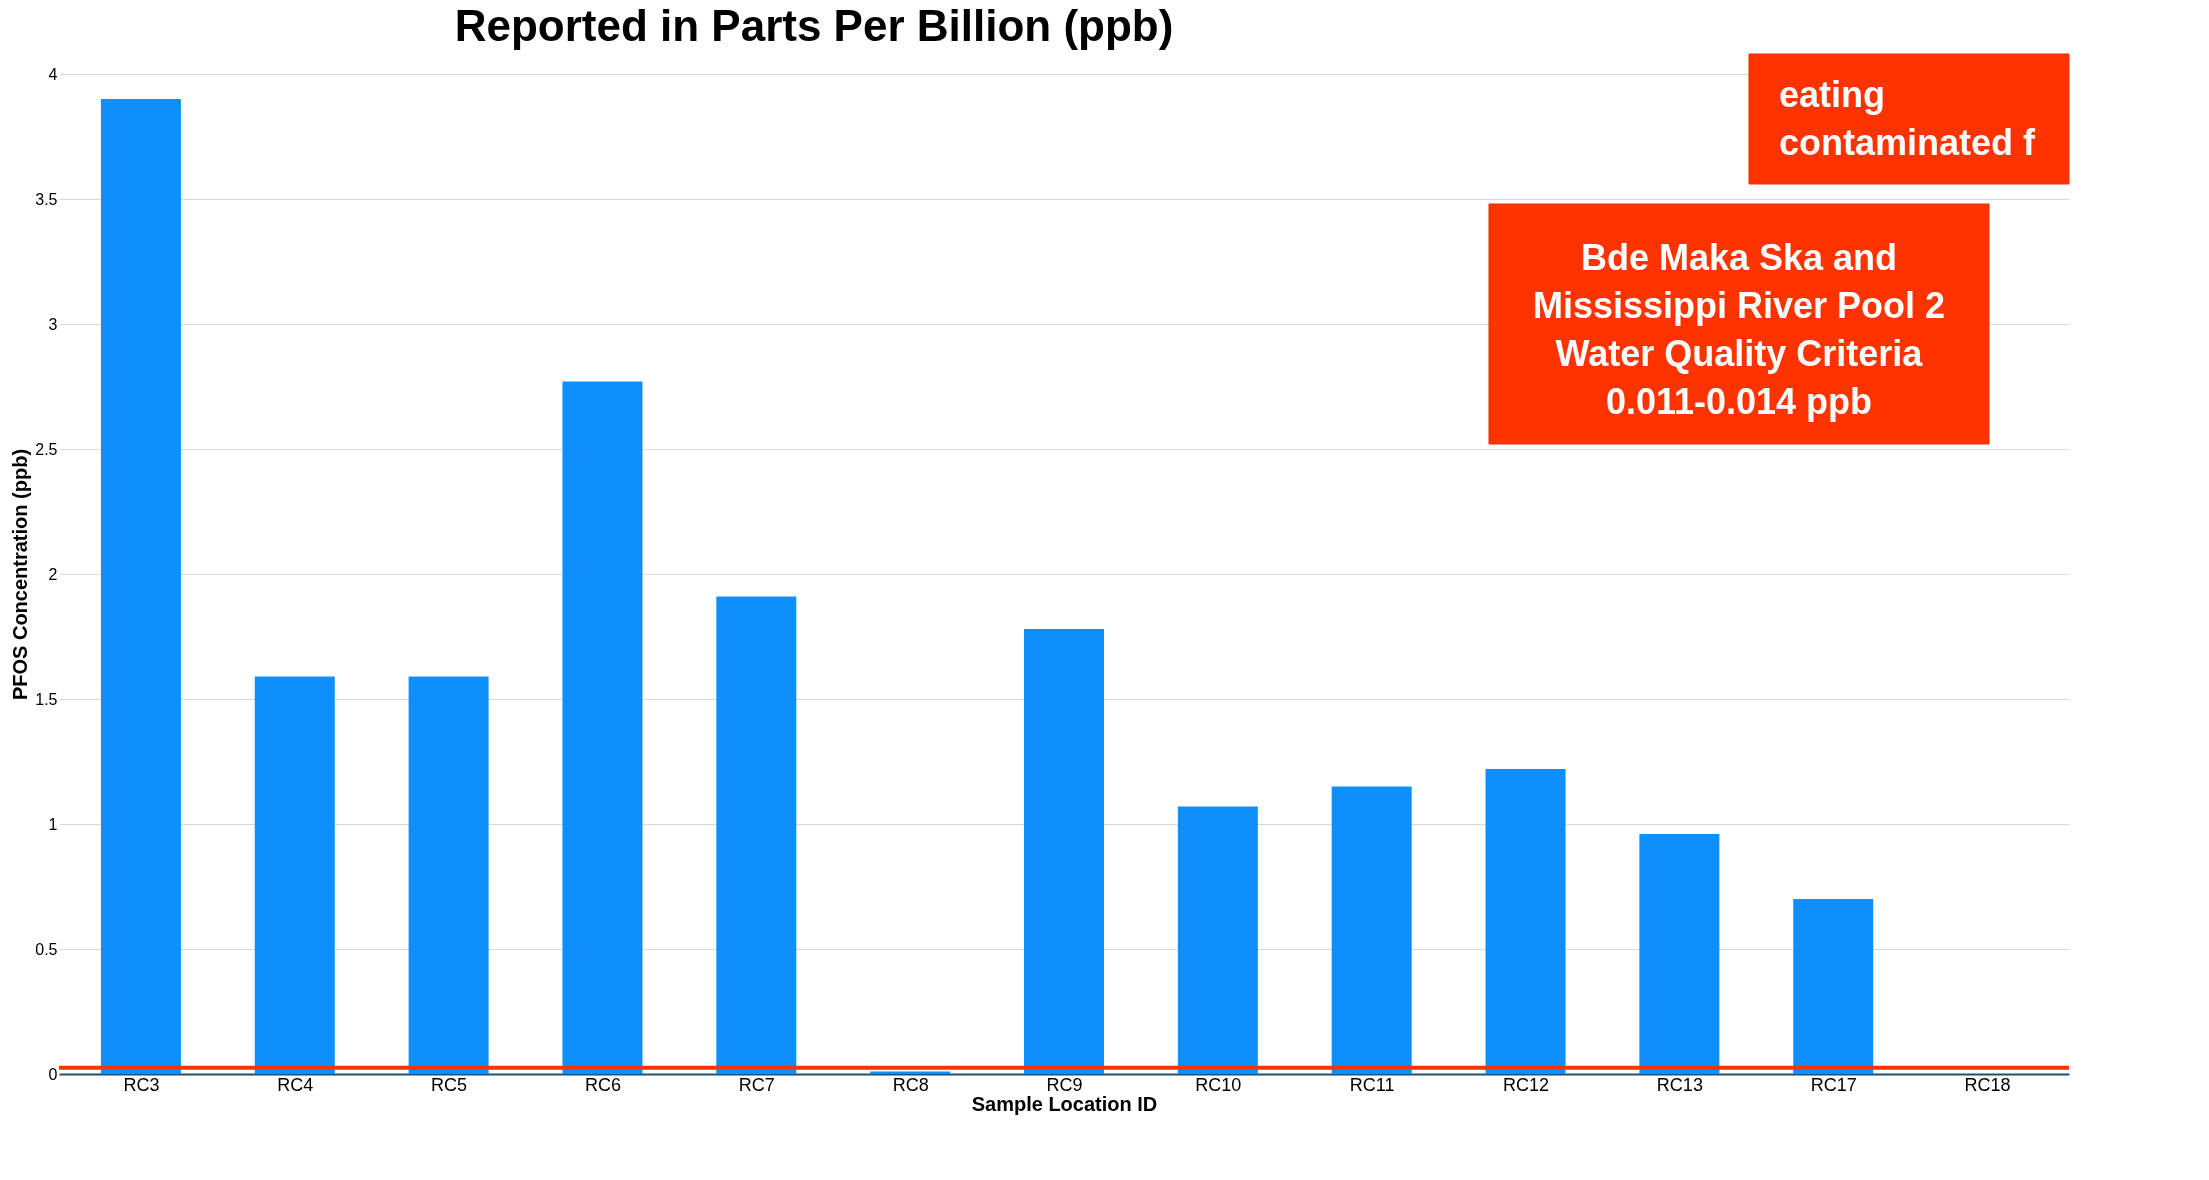 This screenshot has height=1180, width=2209. Describe the element at coordinates (53, 324) in the screenshot. I see `y-tick-label: 3` at that location.